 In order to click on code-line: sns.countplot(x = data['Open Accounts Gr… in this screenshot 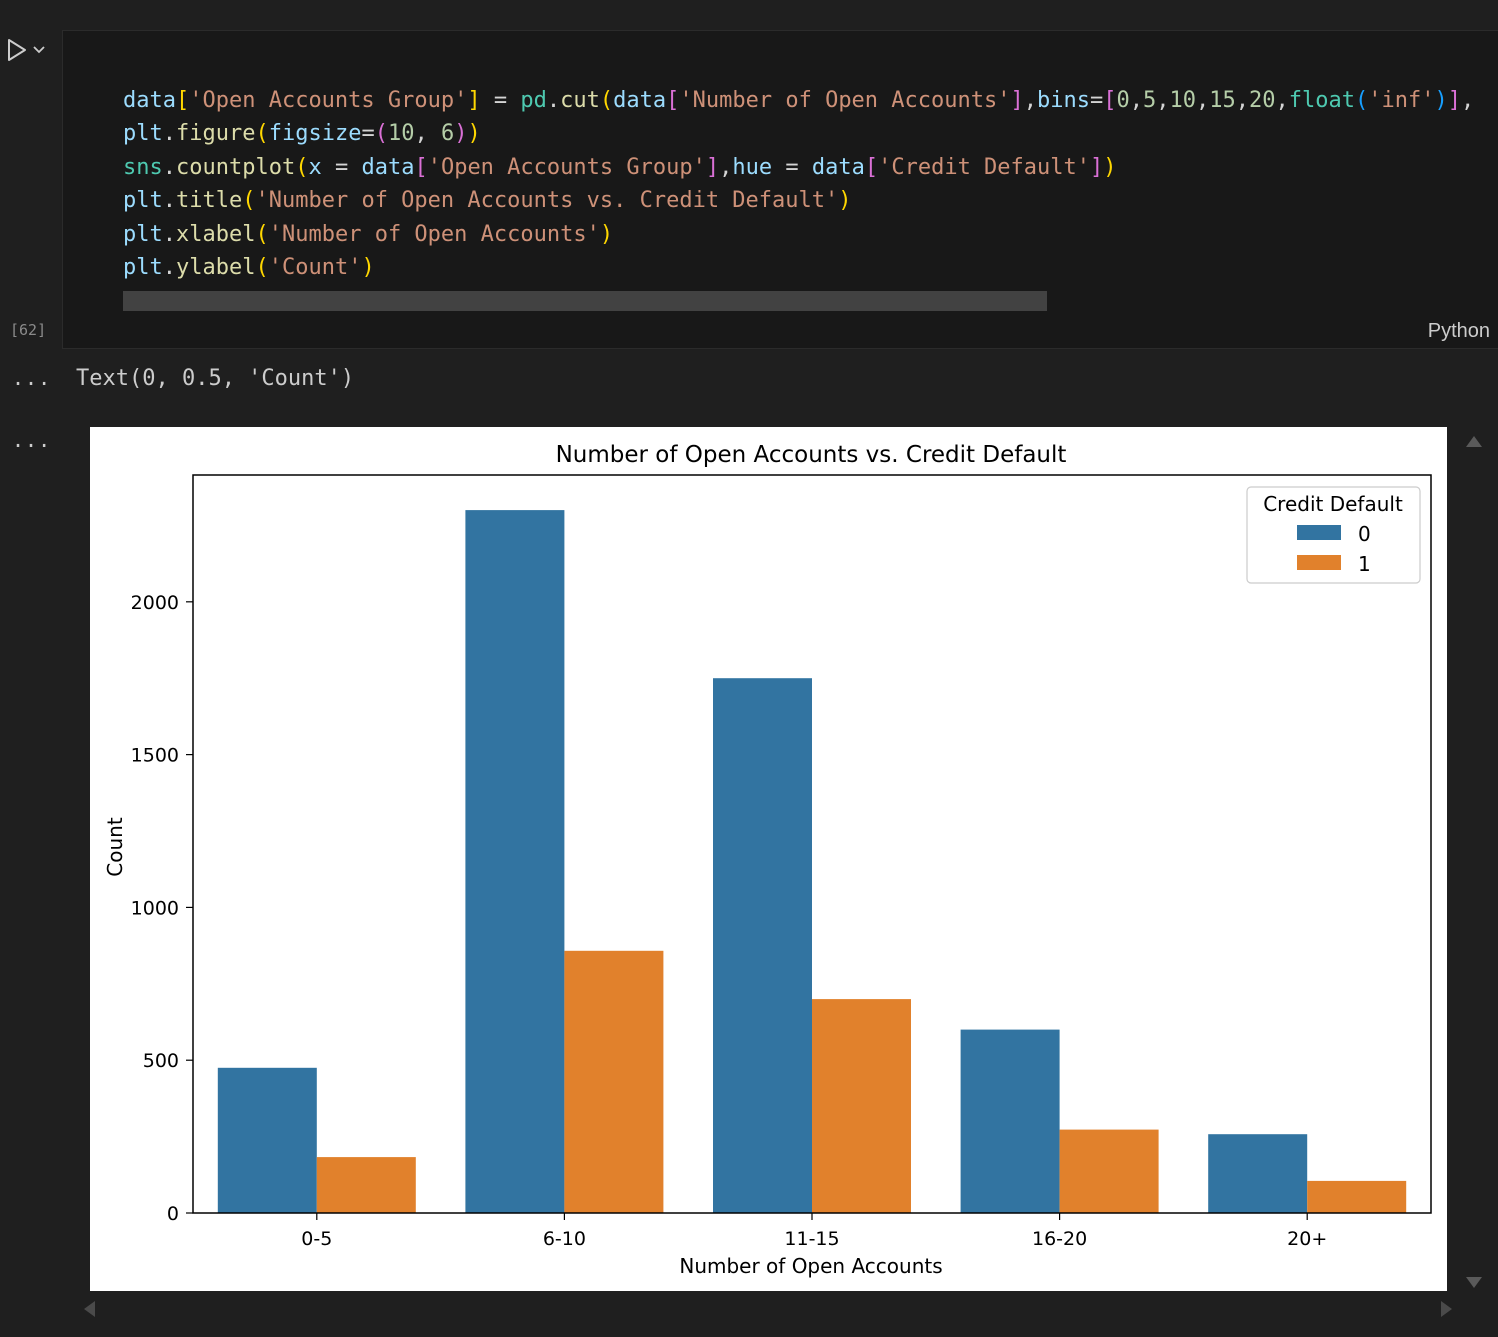, I will do `click(798, 167)`.